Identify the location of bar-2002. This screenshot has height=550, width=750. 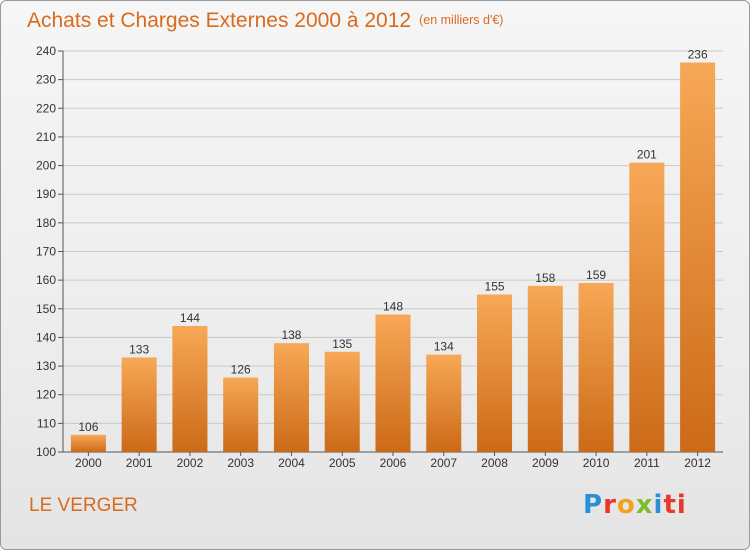
(190, 388).